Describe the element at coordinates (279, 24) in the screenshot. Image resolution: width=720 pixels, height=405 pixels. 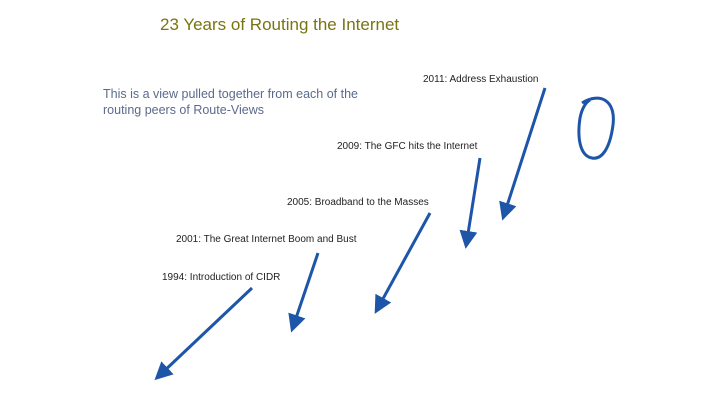
I see `slide-title: 23 Years of Routing the Internet` at that location.